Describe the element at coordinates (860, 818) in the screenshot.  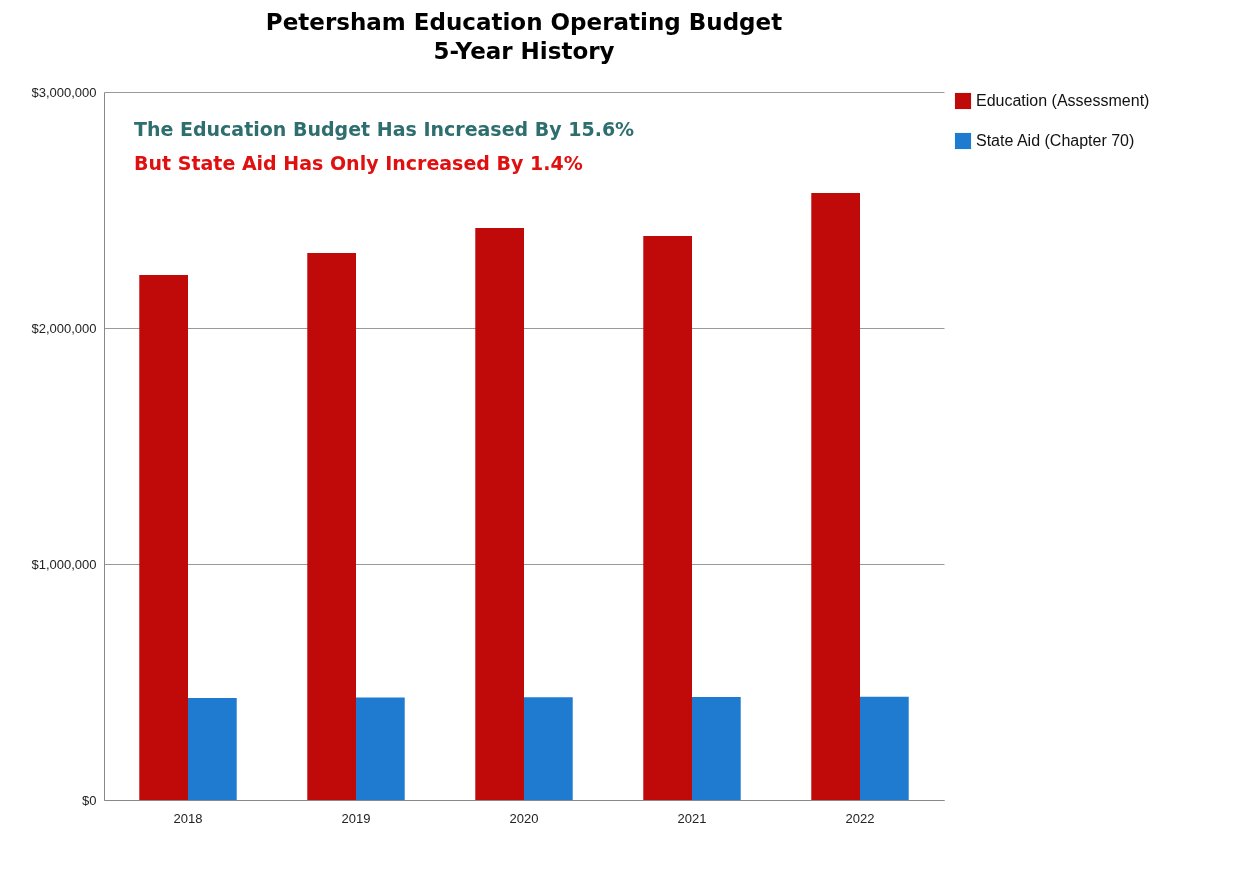
I see `x-tick-label: 2022` at that location.